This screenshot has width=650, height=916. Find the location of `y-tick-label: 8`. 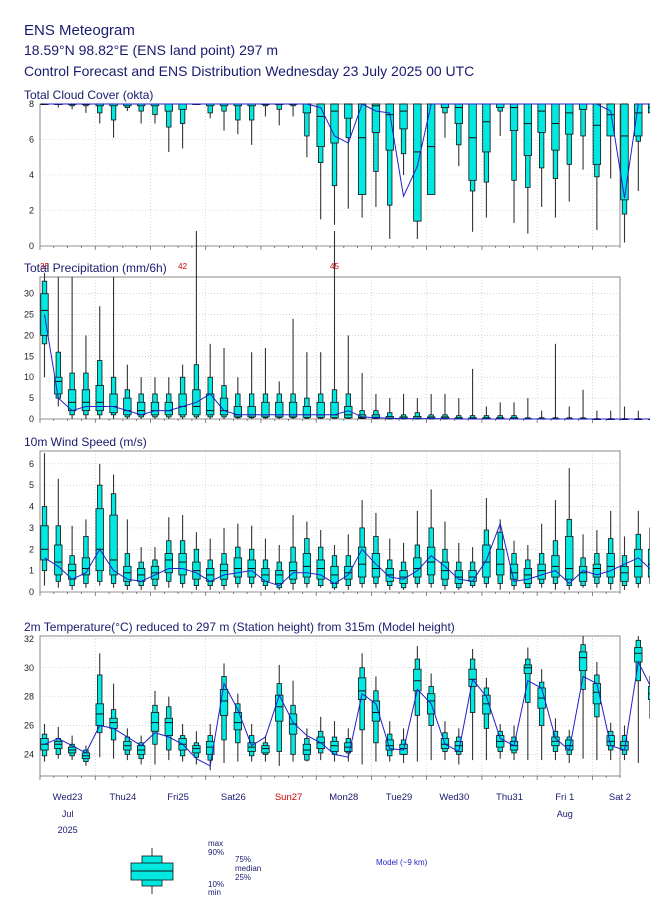

y-tick-label: 8 is located at coordinates (31, 104).